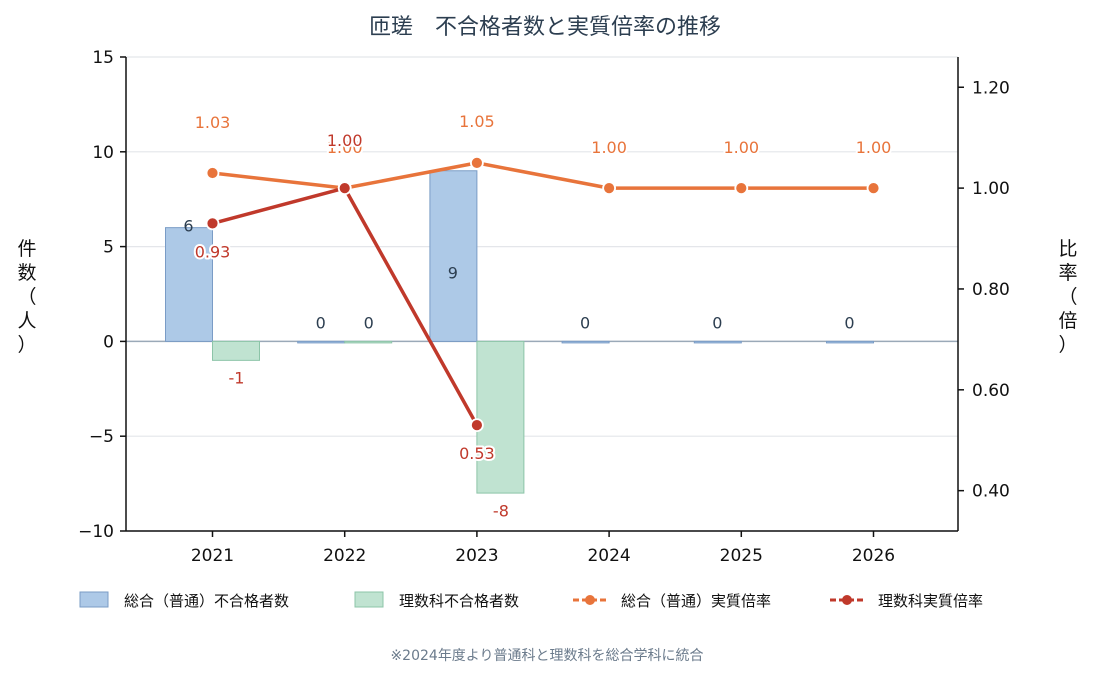 The height and width of the screenshot is (679, 1094). I want to click on legend-label: 理数科不合格者数, so click(459, 601).